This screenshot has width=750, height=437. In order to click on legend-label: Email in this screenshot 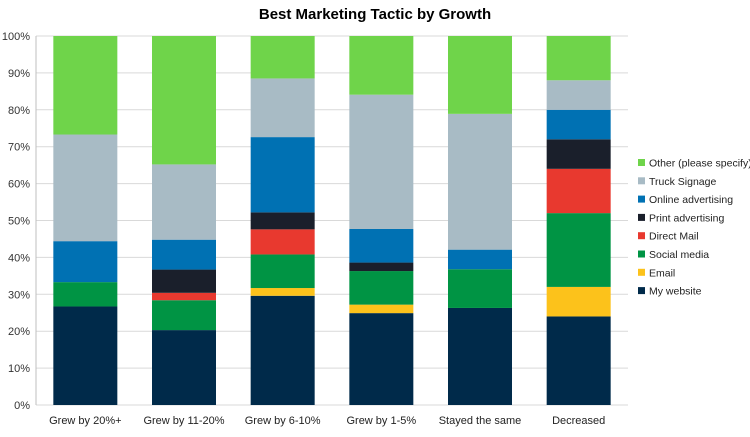, I will do `click(662, 273)`.